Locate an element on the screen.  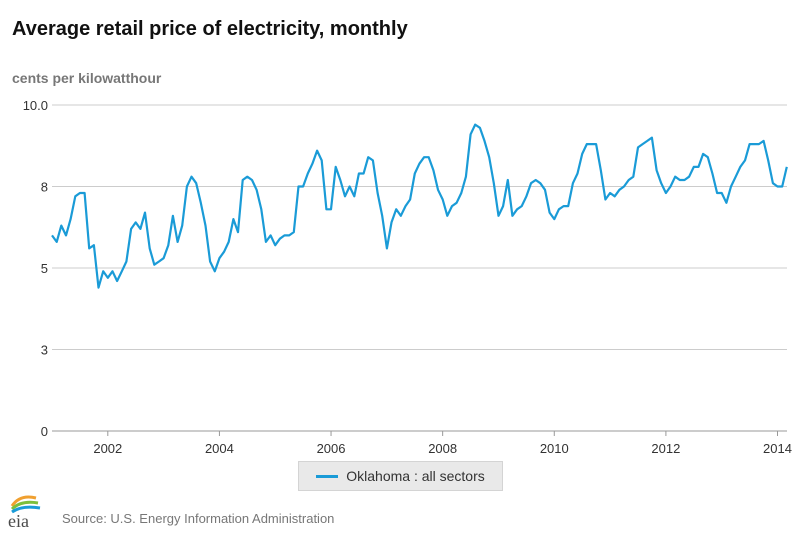
y-tick-label: 10.0 is located at coordinates (35, 105).